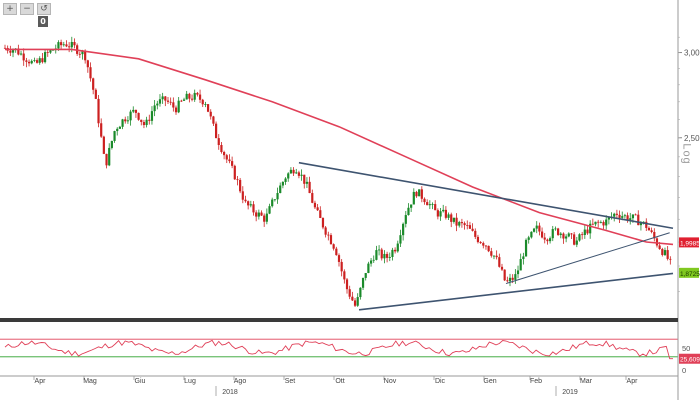  Describe the element at coordinates (692, 138) in the screenshot. I see `y-tick-label: 2,50` at that location.